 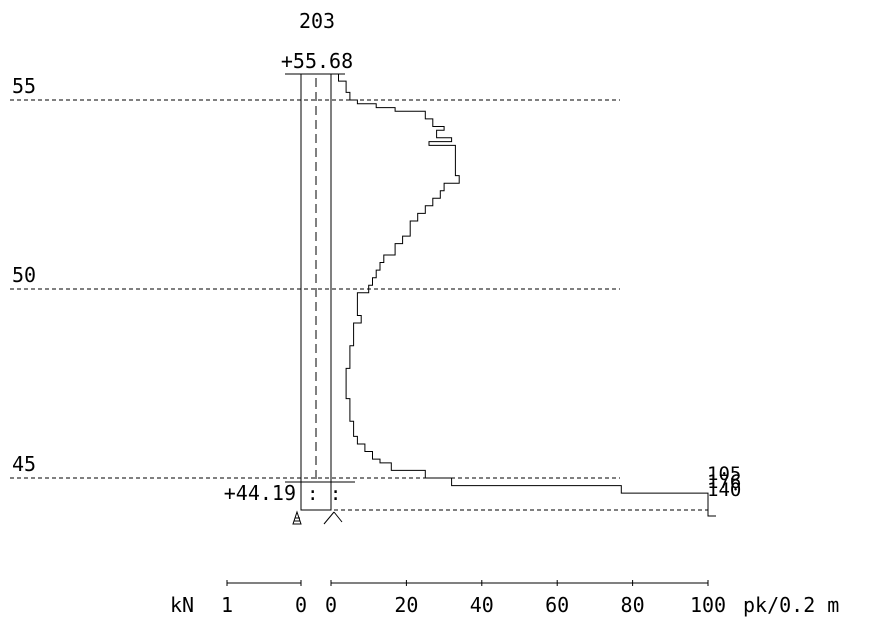 I want to click on axis-right-tick-label-40: 40, so click(x=482, y=605).